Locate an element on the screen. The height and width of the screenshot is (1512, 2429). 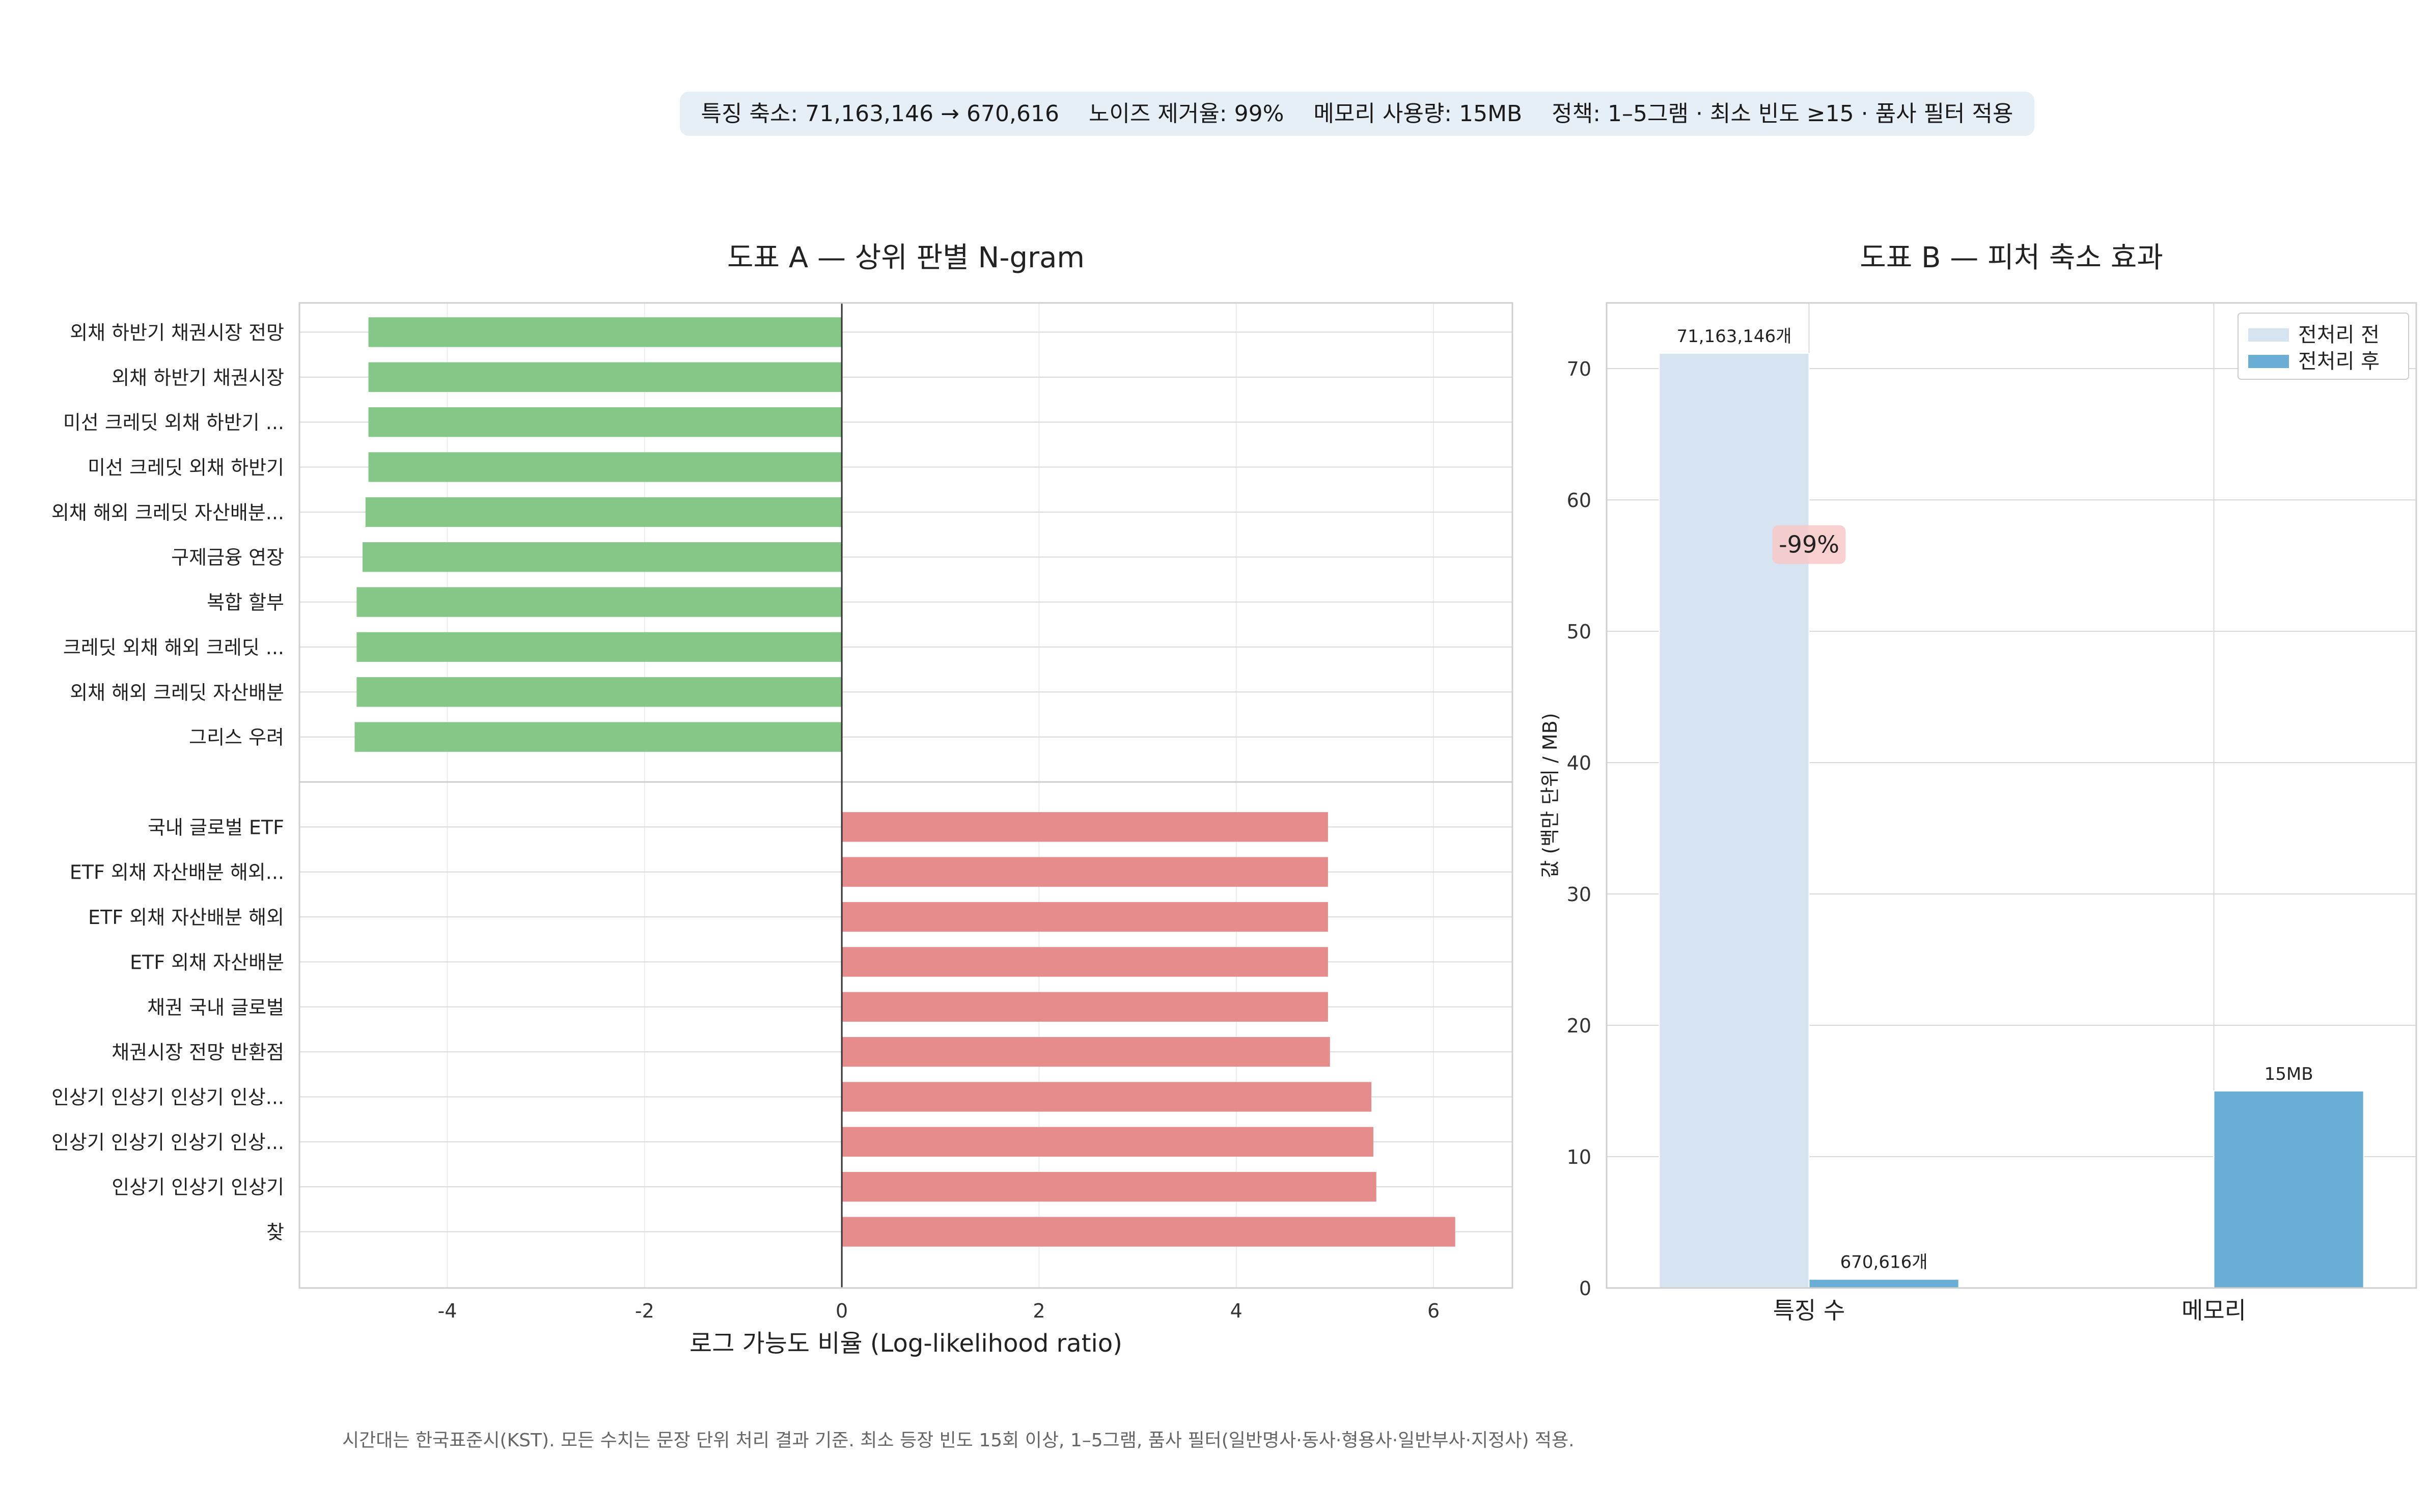
chart-a-category-label: 채권시장 전망 반환점 is located at coordinates (198, 1052).